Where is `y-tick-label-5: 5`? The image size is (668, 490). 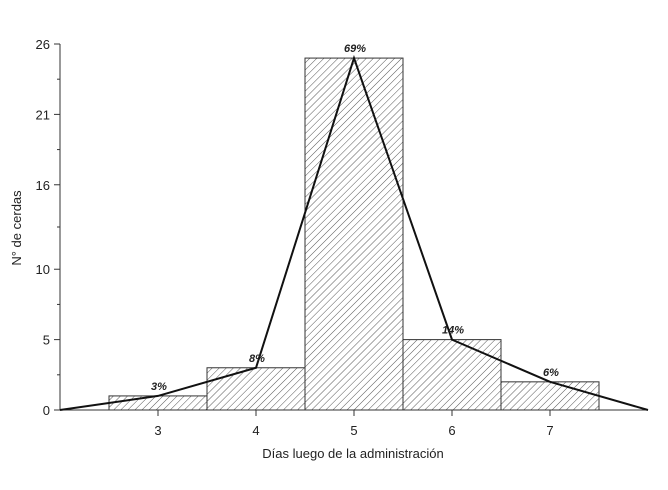 y-tick-label-5: 5 is located at coordinates (46, 340).